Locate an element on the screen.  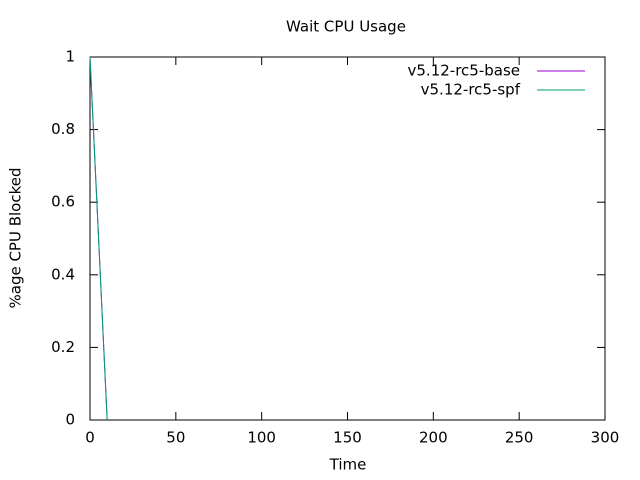
x-tick-label: 300 is located at coordinates (605, 438).